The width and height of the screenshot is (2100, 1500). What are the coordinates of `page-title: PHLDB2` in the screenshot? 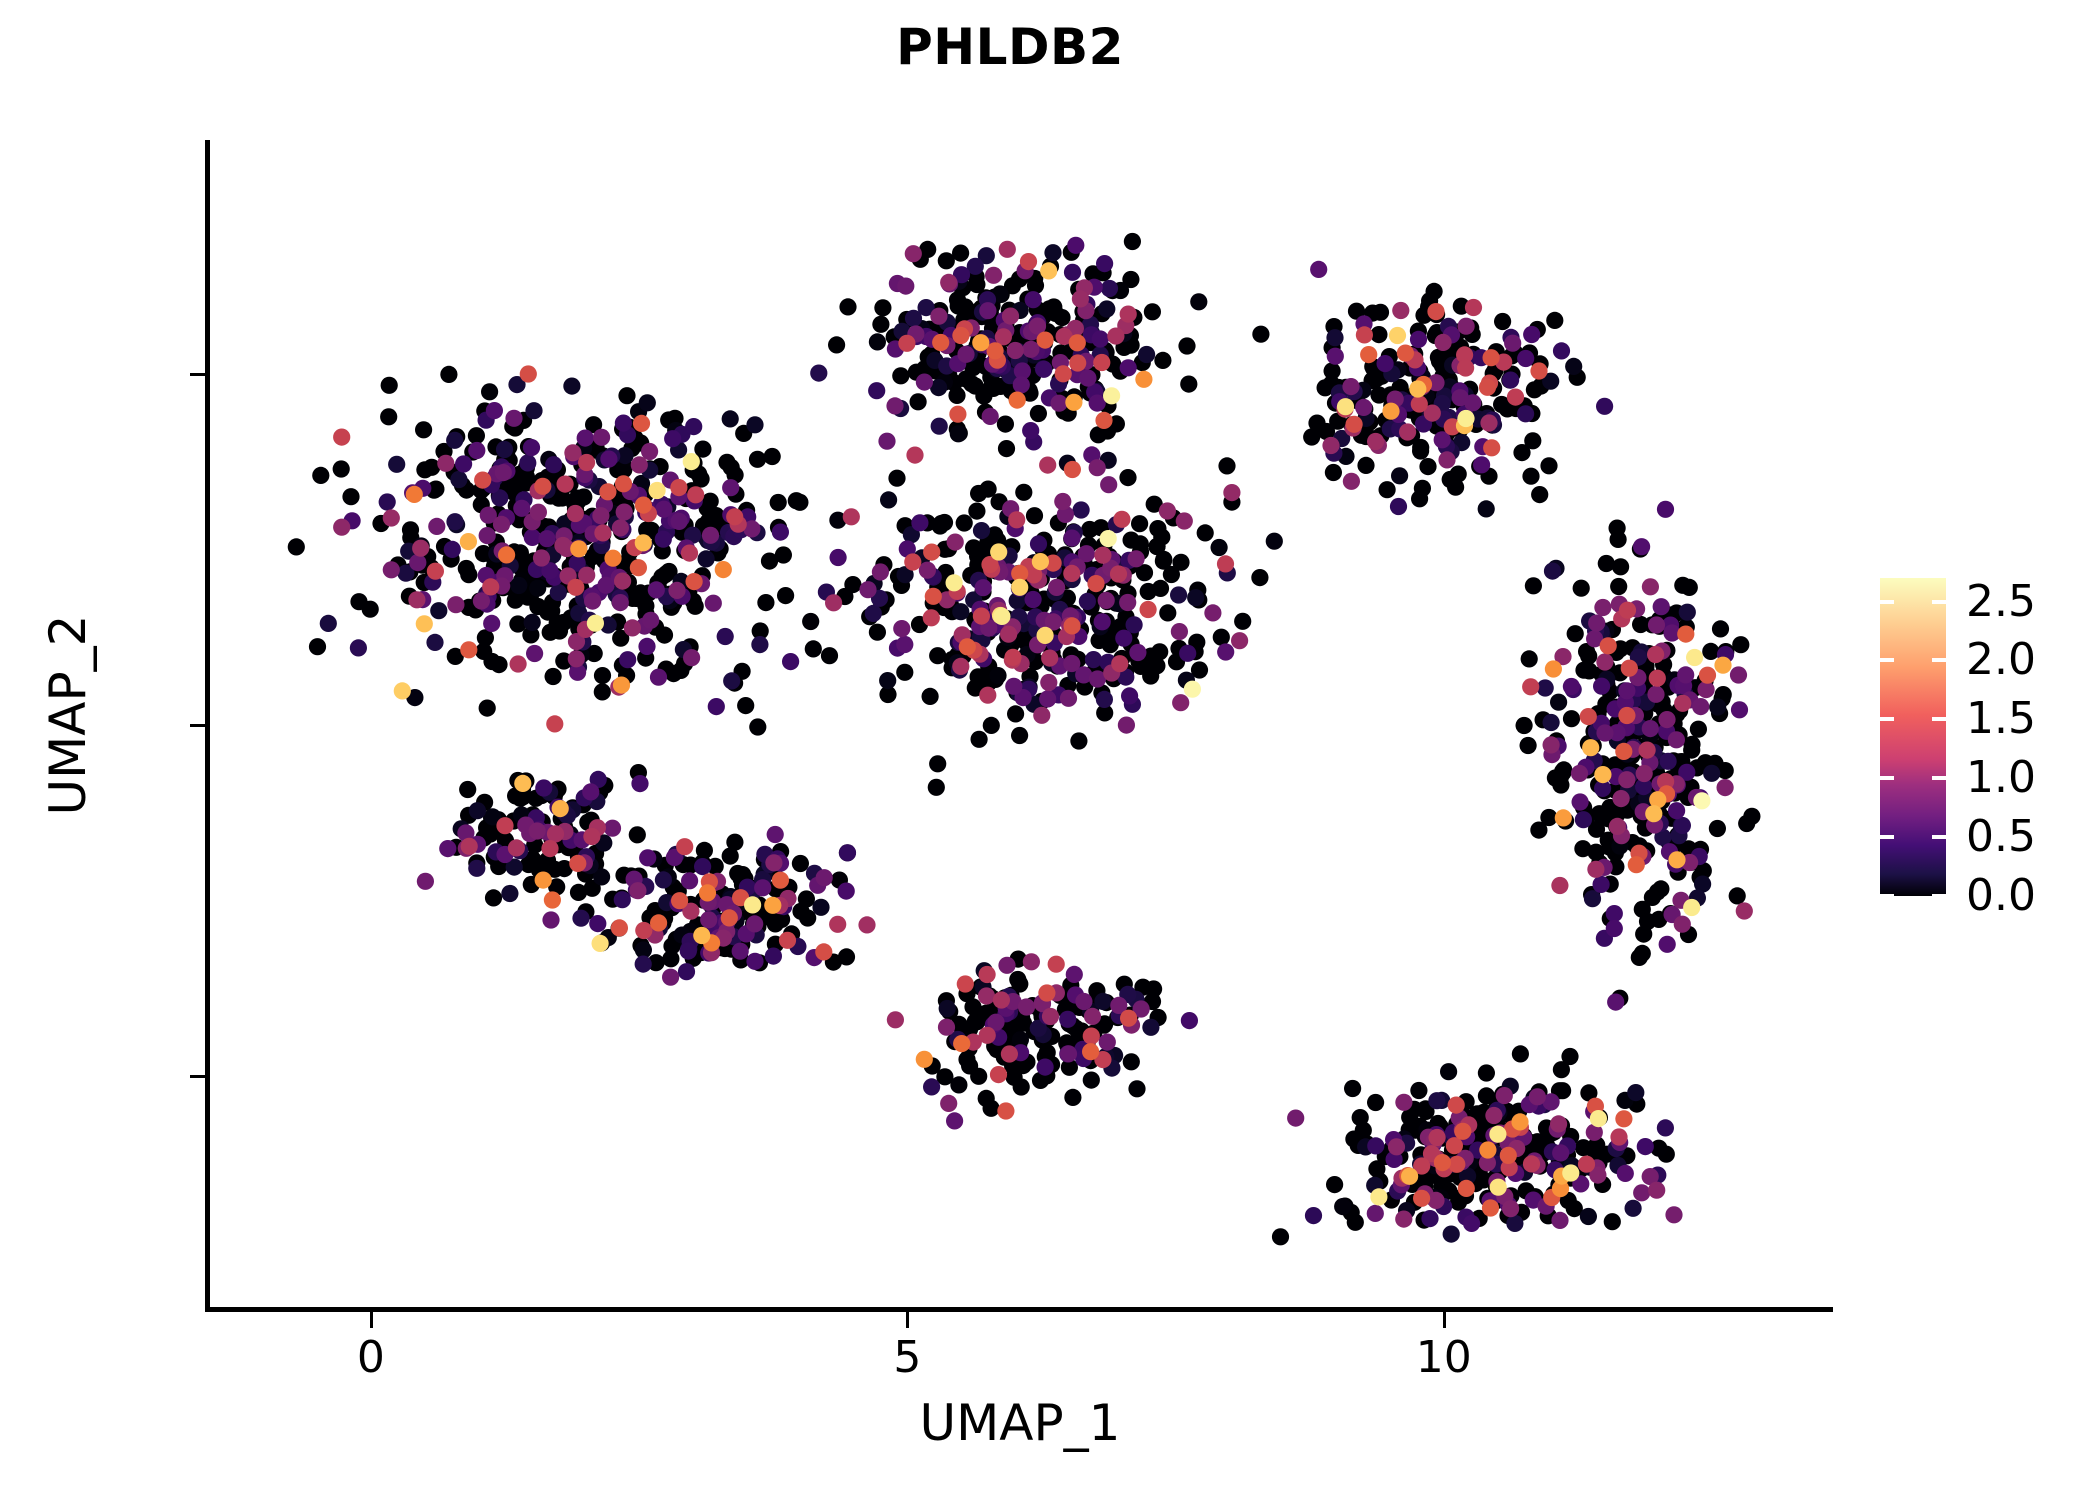 It's located at (1010, 47).